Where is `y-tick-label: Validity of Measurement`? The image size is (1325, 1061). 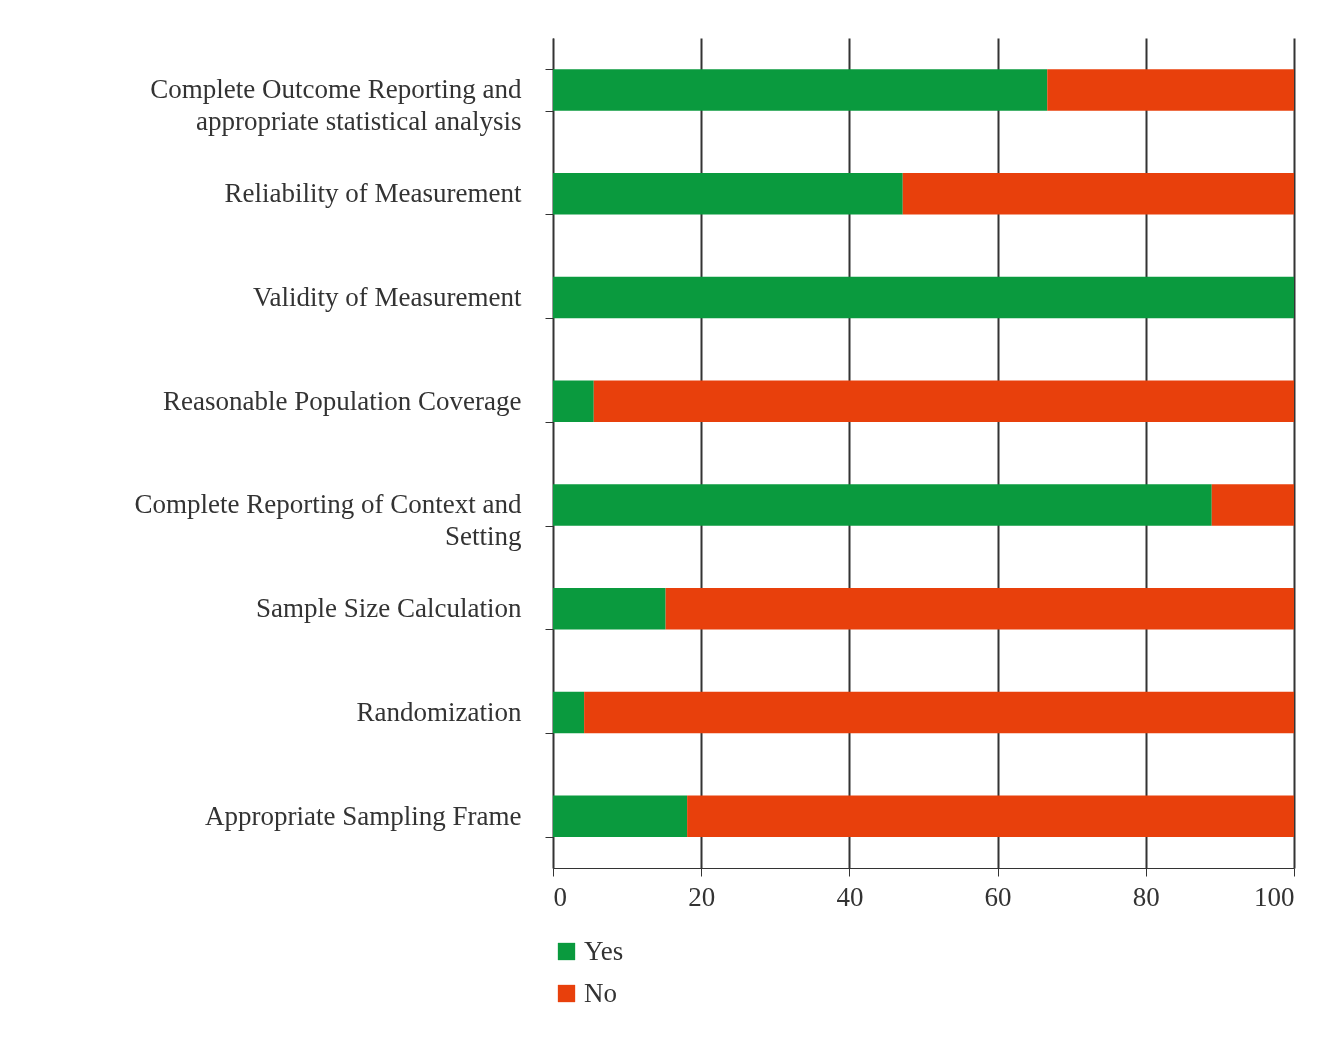 y-tick-label: Validity of Measurement is located at coordinates (387, 296).